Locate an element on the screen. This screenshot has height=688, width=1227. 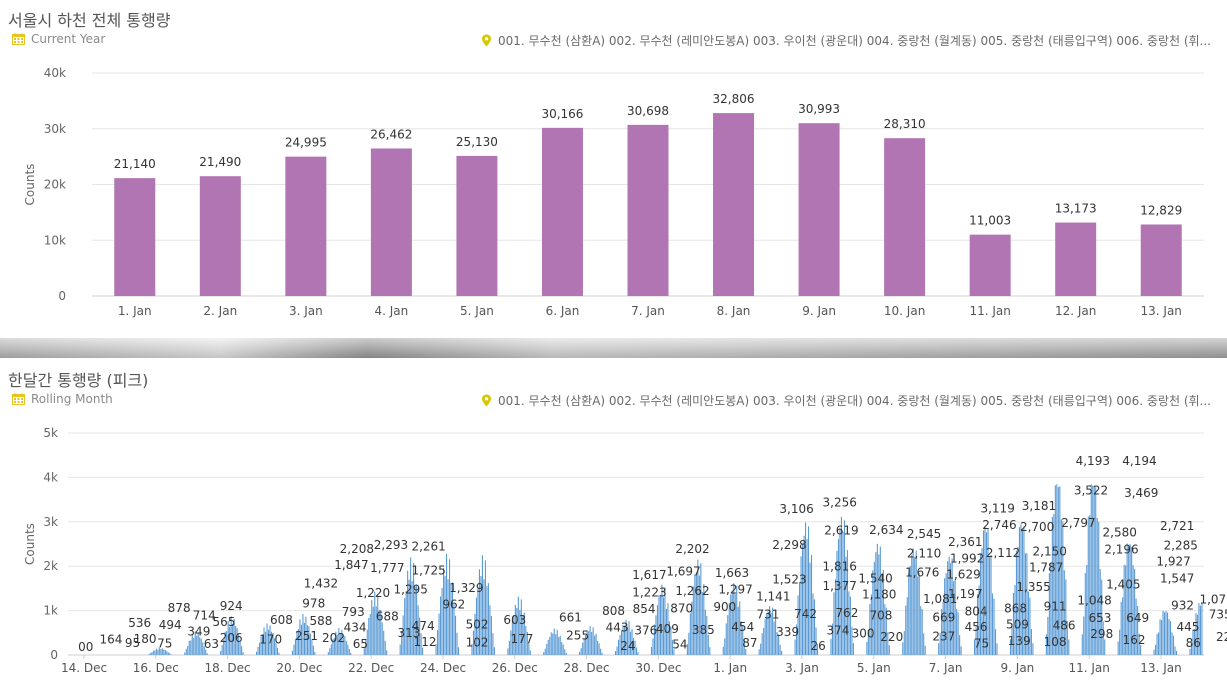
data-label: 251 is located at coordinates (306, 636).